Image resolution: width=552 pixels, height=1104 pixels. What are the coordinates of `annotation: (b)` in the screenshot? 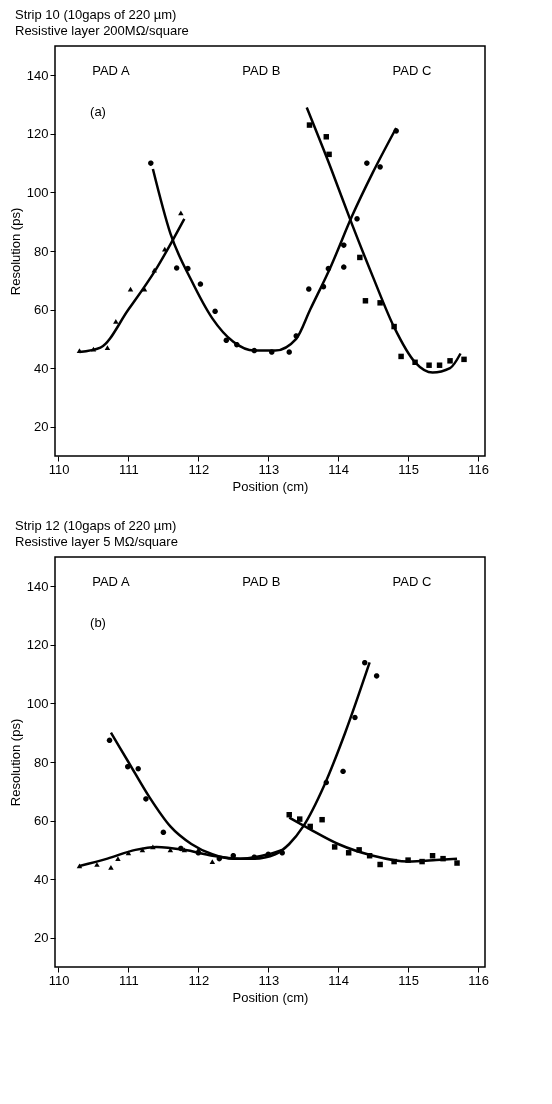 It's located at (98, 622).